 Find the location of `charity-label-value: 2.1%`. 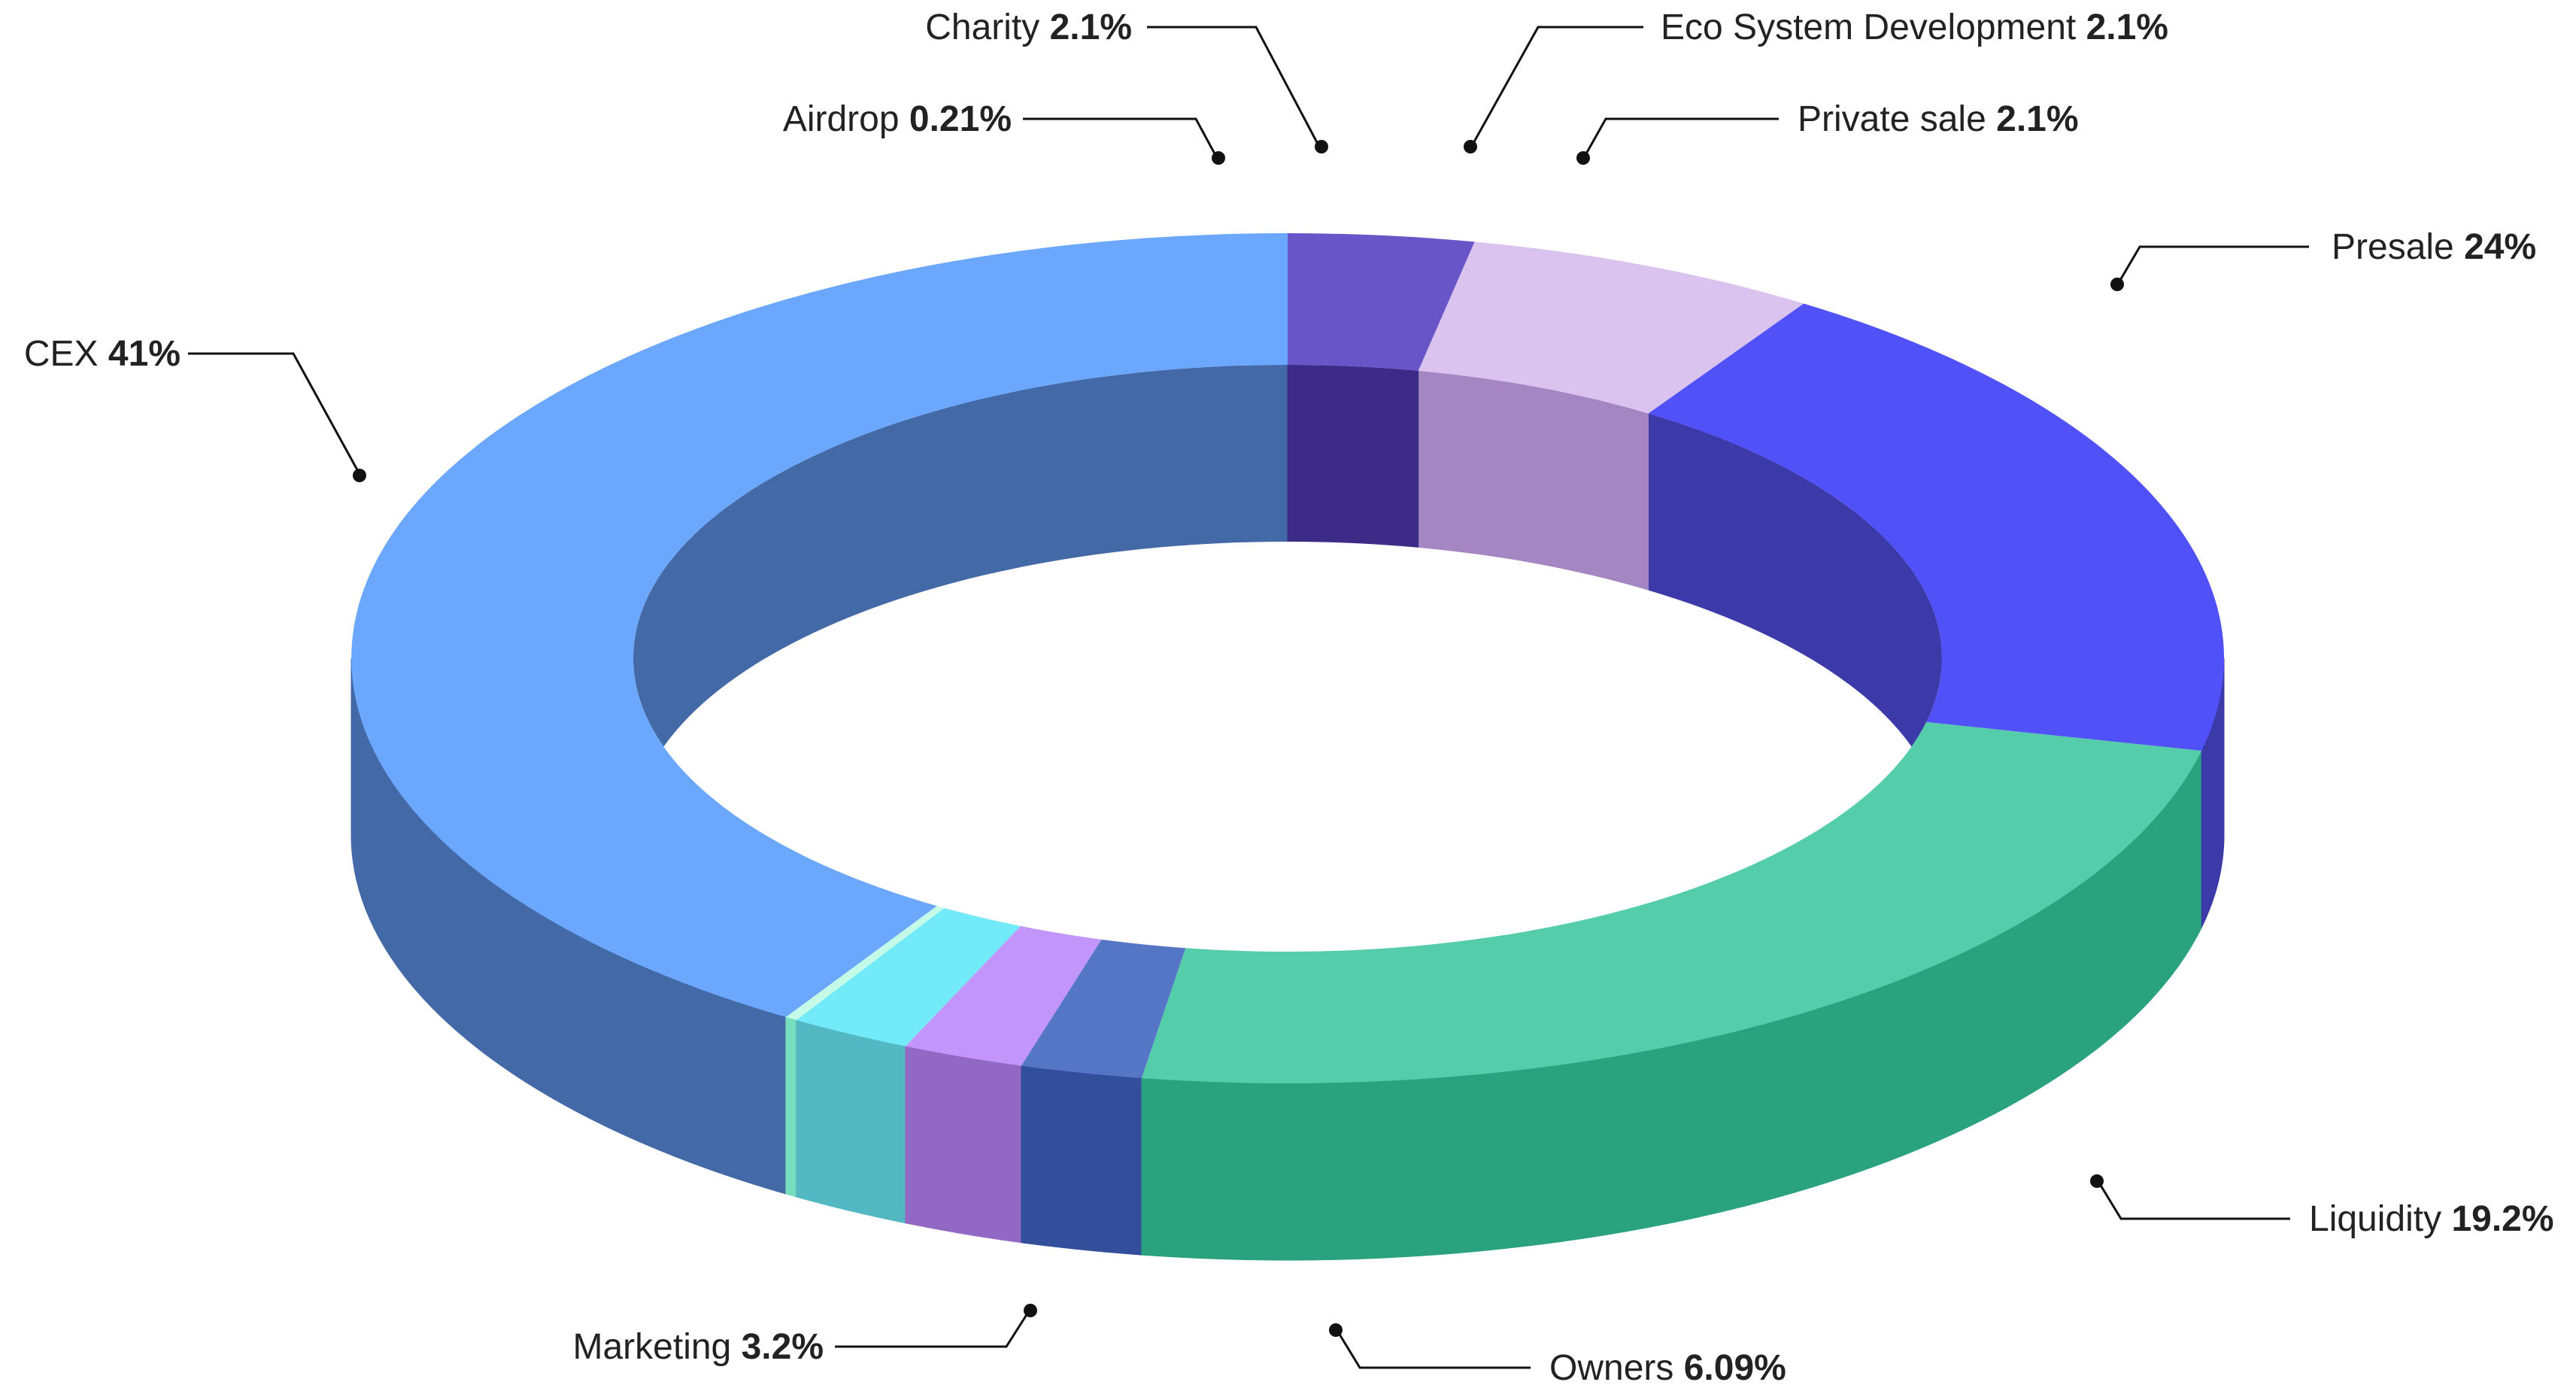

charity-label-value: 2.1% is located at coordinates (1091, 28).